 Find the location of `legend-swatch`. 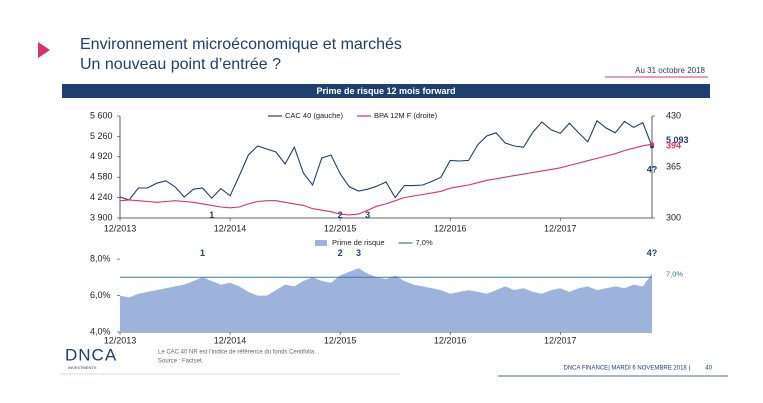

legend-swatch is located at coordinates (321, 243).